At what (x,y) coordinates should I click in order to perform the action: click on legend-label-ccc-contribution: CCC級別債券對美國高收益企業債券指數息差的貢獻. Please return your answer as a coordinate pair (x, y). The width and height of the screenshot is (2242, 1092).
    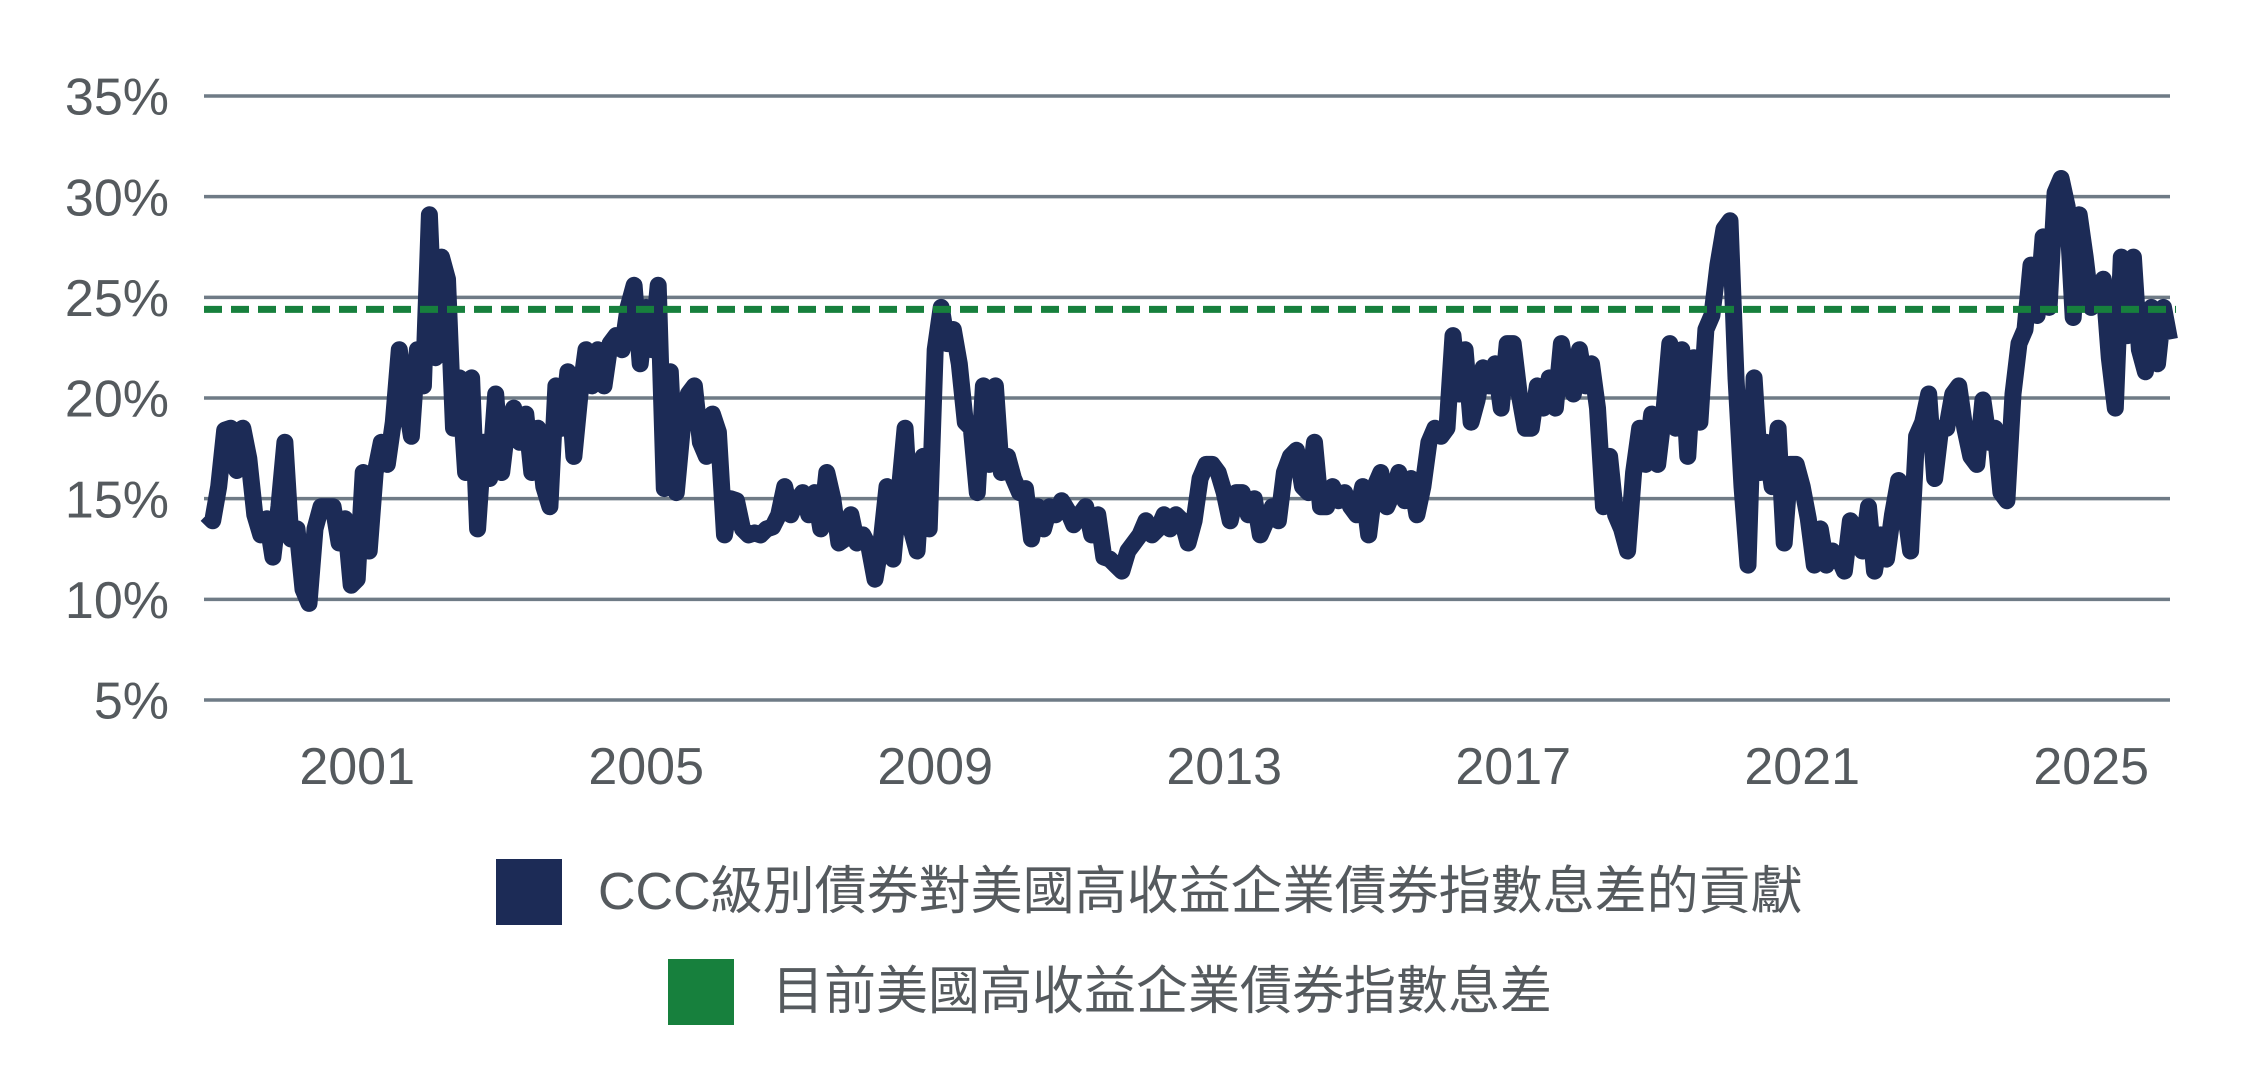
    Looking at the image, I should click on (1200, 892).